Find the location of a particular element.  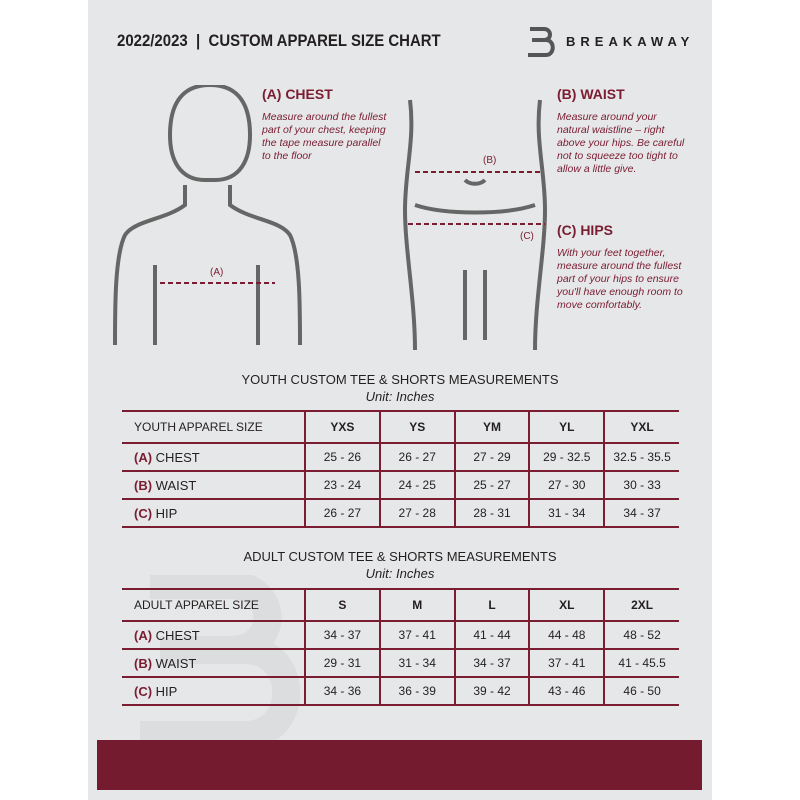

table-cell: 36 - 39 is located at coordinates (416, 691).